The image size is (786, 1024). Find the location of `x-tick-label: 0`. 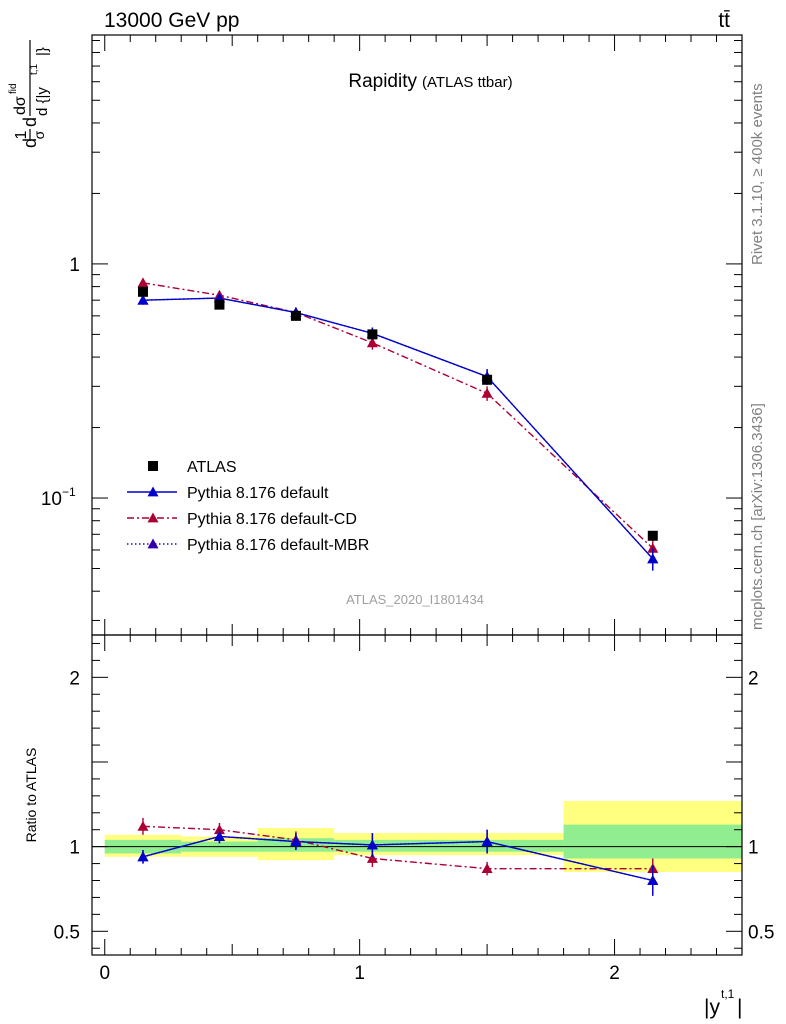

x-tick-label: 0 is located at coordinates (104, 973).